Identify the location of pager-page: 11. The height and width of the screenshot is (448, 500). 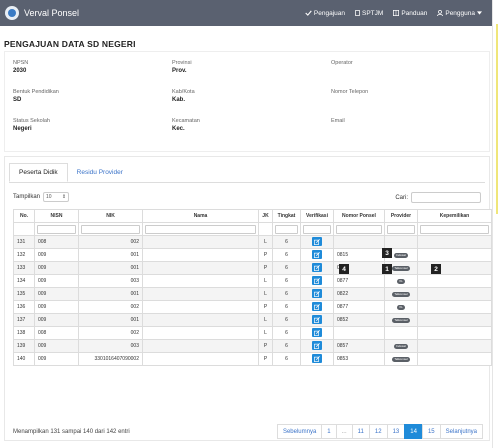
(360, 431).